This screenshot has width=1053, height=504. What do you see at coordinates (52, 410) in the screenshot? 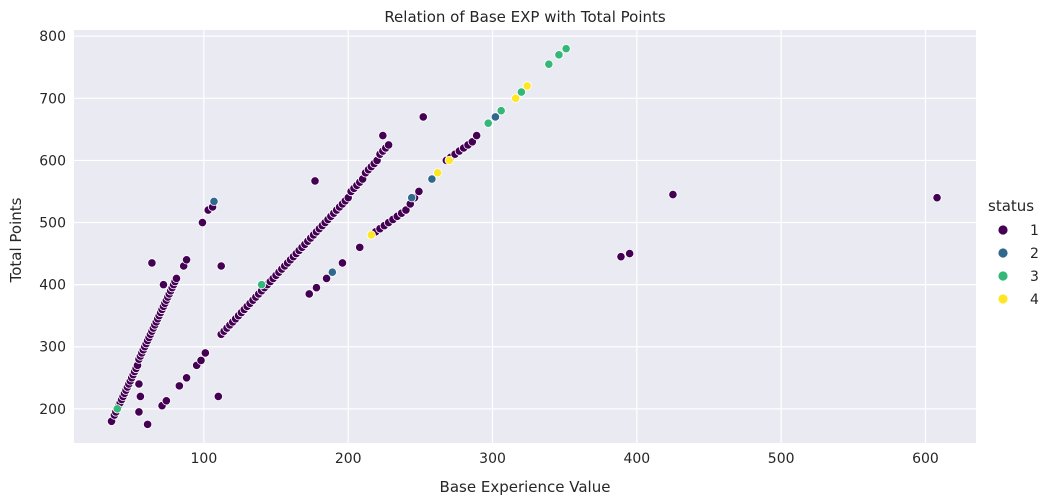
I see `y-tick-label: 200` at bounding box center [52, 410].